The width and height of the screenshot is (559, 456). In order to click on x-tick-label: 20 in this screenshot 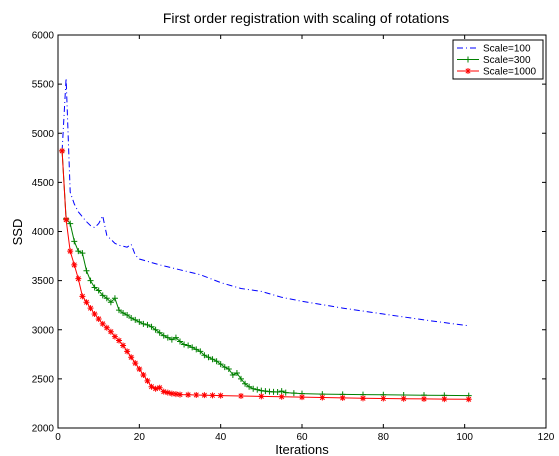, I will do `click(140, 437)`.